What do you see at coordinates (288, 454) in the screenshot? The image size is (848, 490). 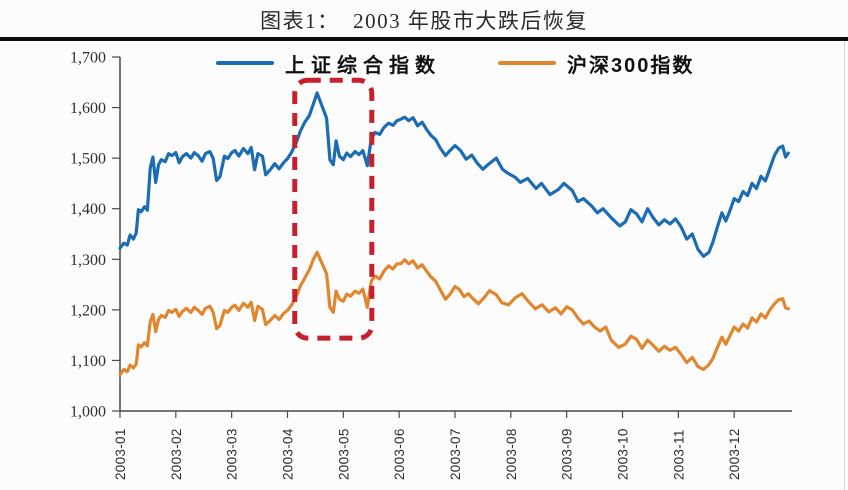 I see `x-axis-tick-label: 2003-04` at bounding box center [288, 454].